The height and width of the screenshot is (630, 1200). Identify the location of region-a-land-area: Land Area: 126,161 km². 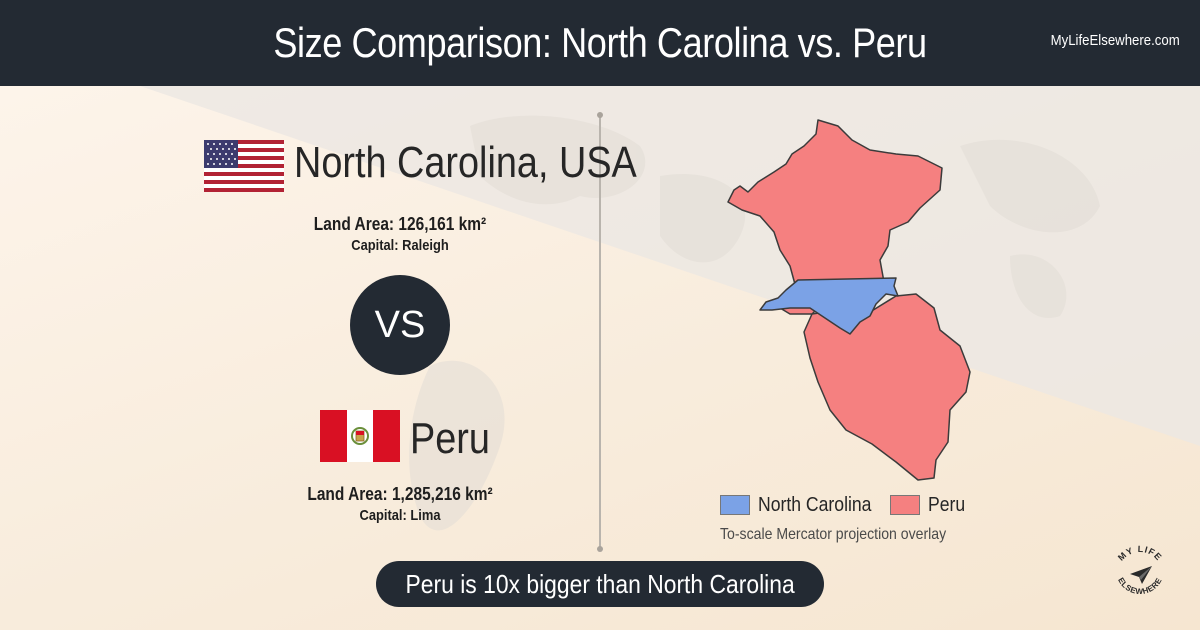
(400, 224).